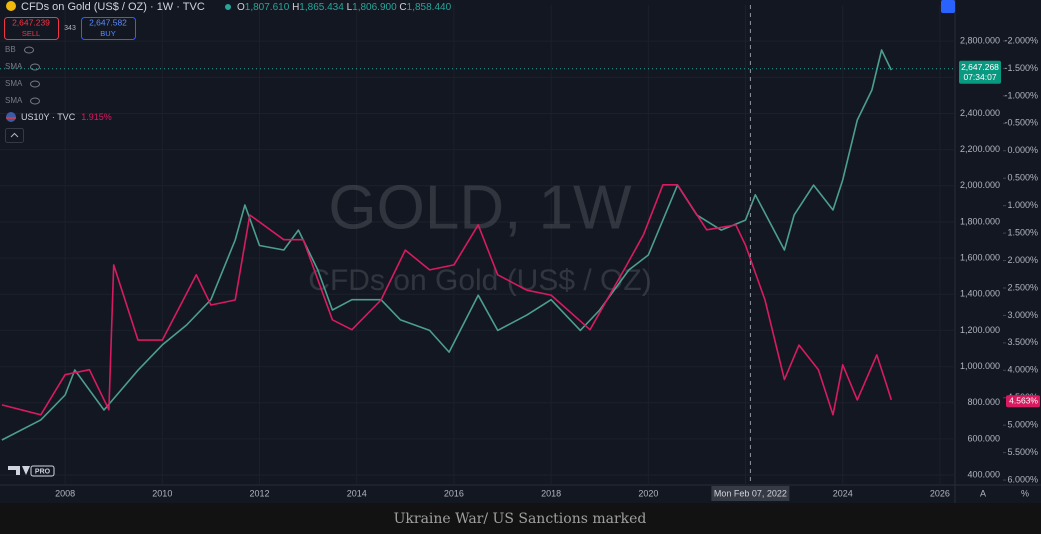  Describe the element at coordinates (980, 41) in the screenshot. I see `y-tick-label: 2,800.000` at that location.